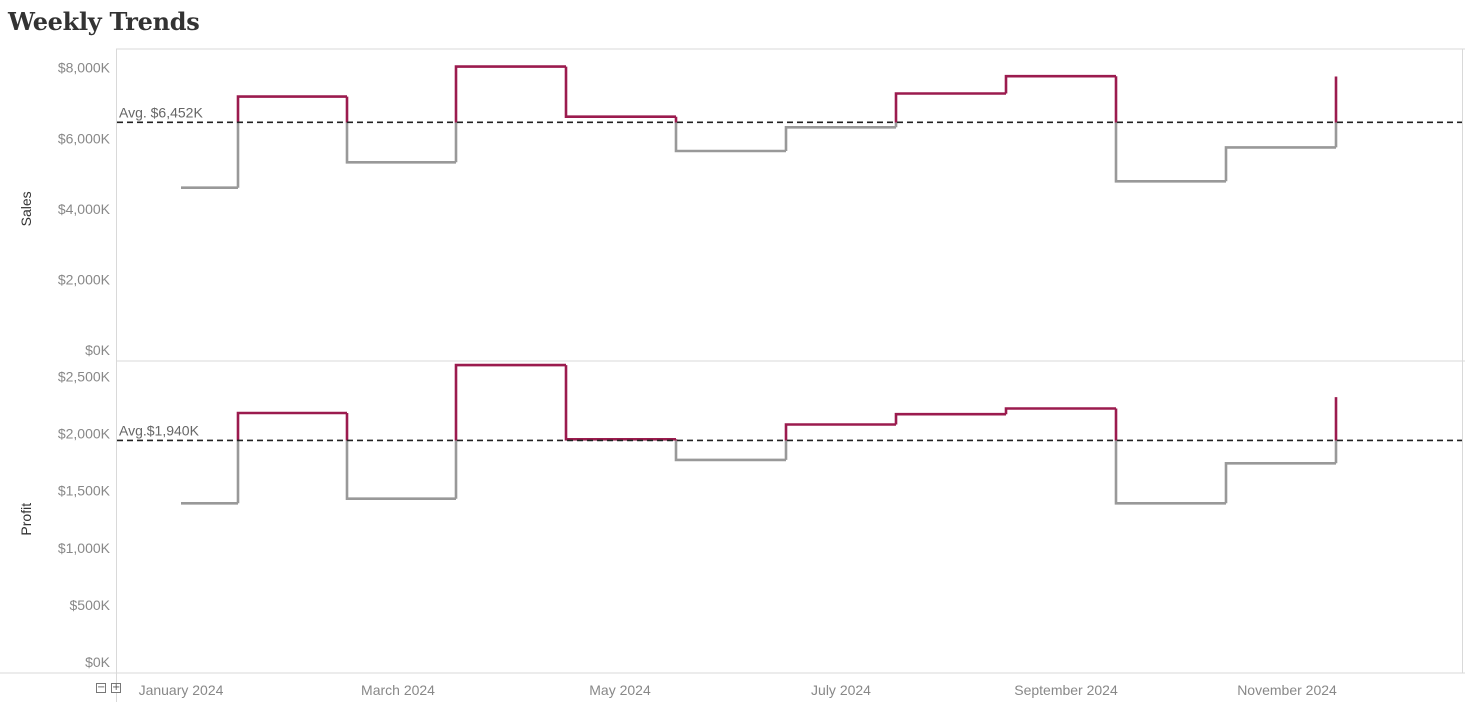  I want to click on profit-ytick-label: $1,500K, so click(84, 491).